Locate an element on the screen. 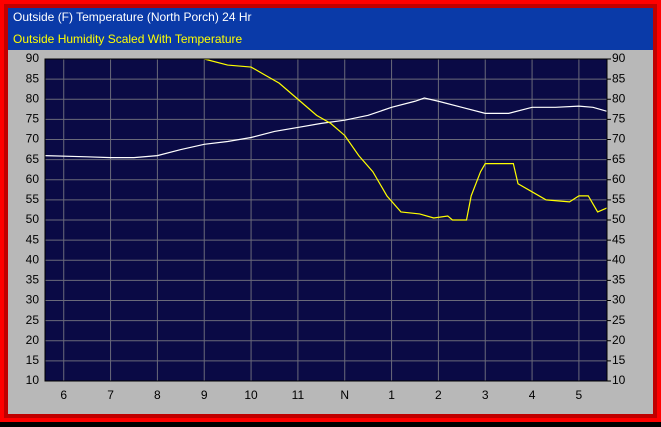 The width and height of the screenshot is (661, 427). y2-tick-label: 65 is located at coordinates (619, 159).